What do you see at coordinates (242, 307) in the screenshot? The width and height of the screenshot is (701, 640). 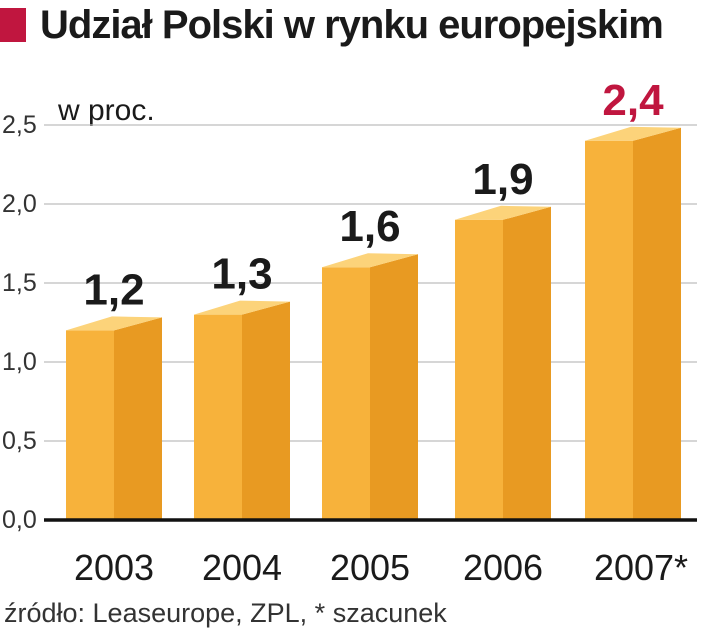 I see `bar-top-2004` at bounding box center [242, 307].